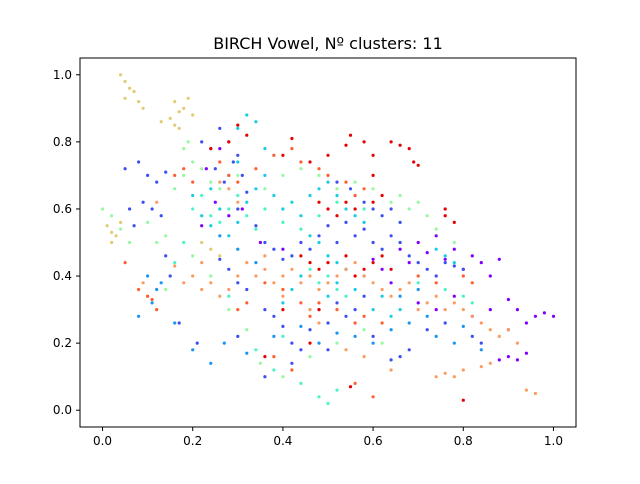 The image size is (640, 484). Describe the element at coordinates (463, 441) in the screenshot. I see `x-tick-label: 0.8` at that location.